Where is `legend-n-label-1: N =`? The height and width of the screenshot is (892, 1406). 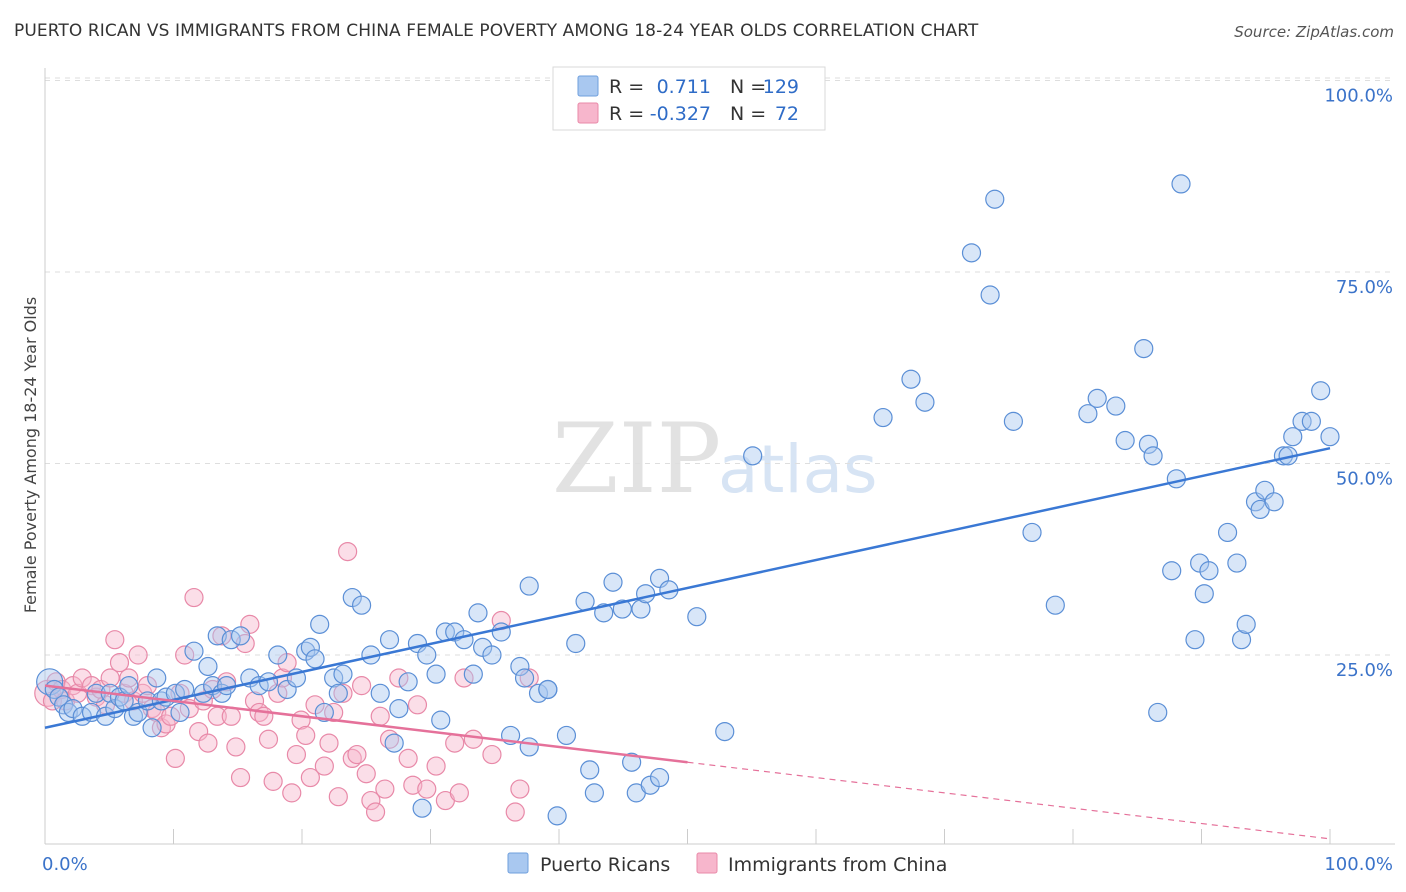
legend-n-label-1: N = is located at coordinates (748, 87).